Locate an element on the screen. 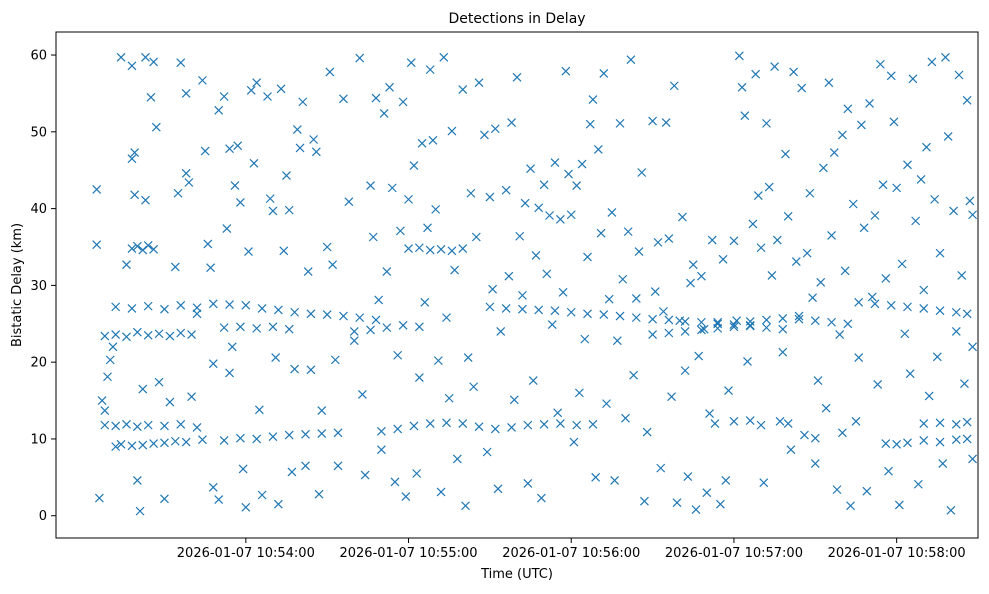 The width and height of the screenshot is (989, 594). x-tick-label: 2026-01-07 10:56:00 is located at coordinates (571, 553).